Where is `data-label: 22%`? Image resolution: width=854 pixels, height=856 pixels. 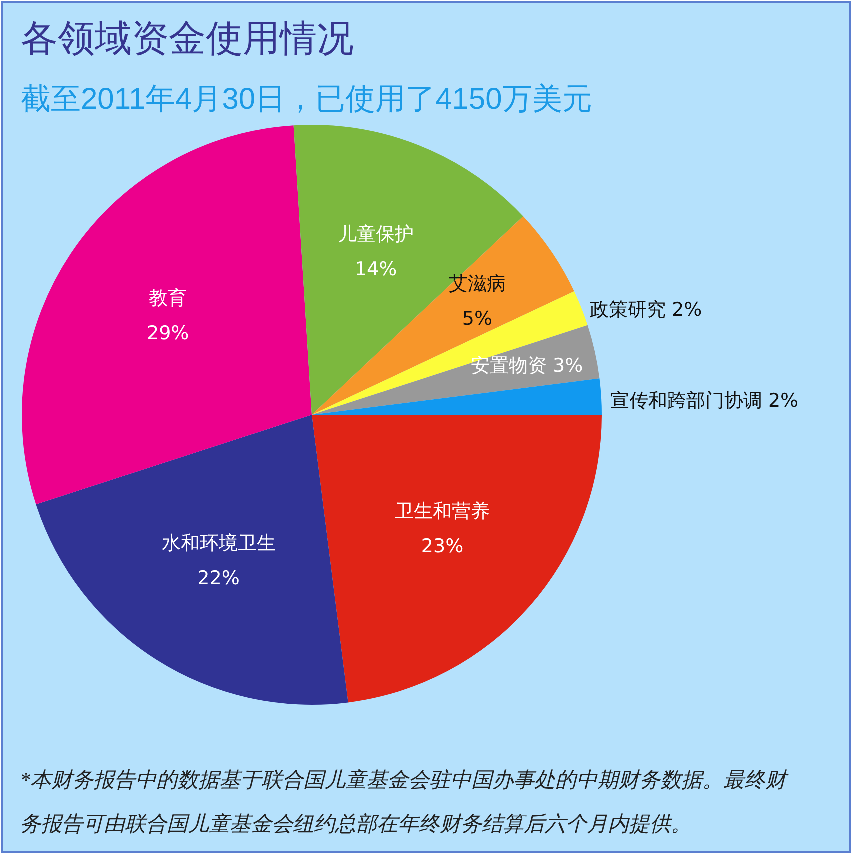 data-label: 22% is located at coordinates (219, 578).